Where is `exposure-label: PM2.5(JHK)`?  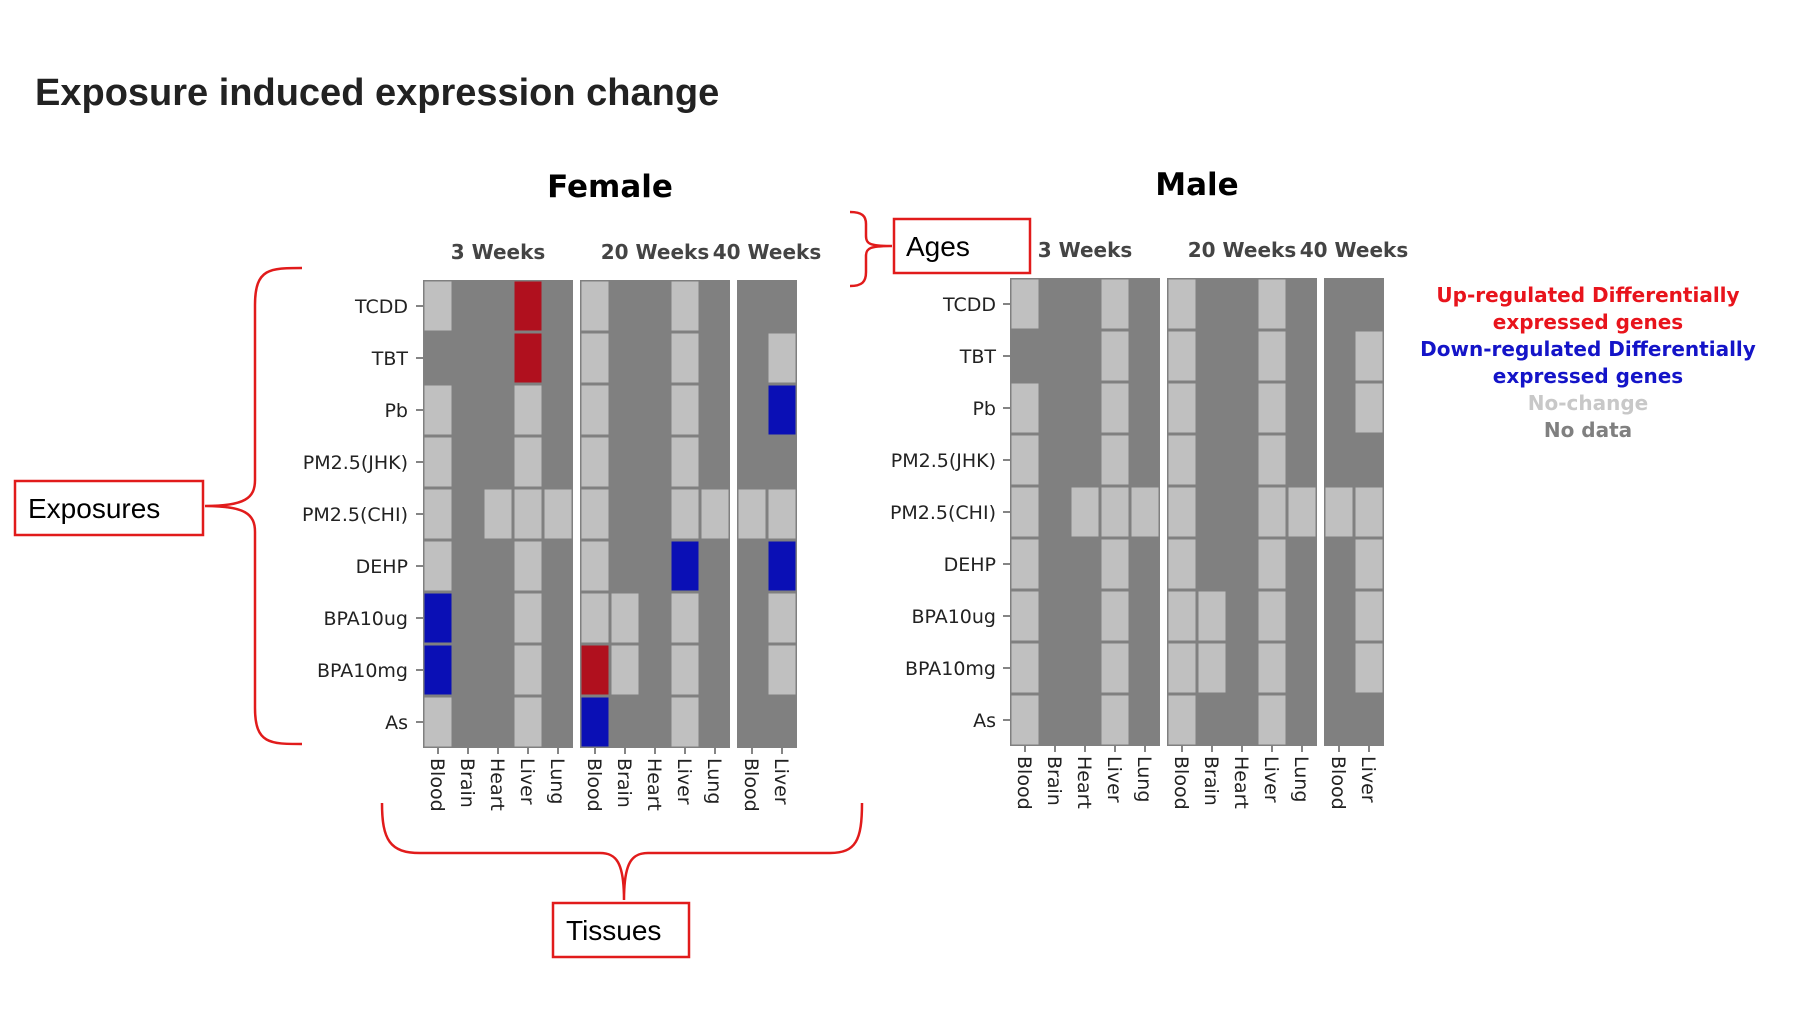
exposure-label: PM2.5(JHK) is located at coordinates (943, 461).